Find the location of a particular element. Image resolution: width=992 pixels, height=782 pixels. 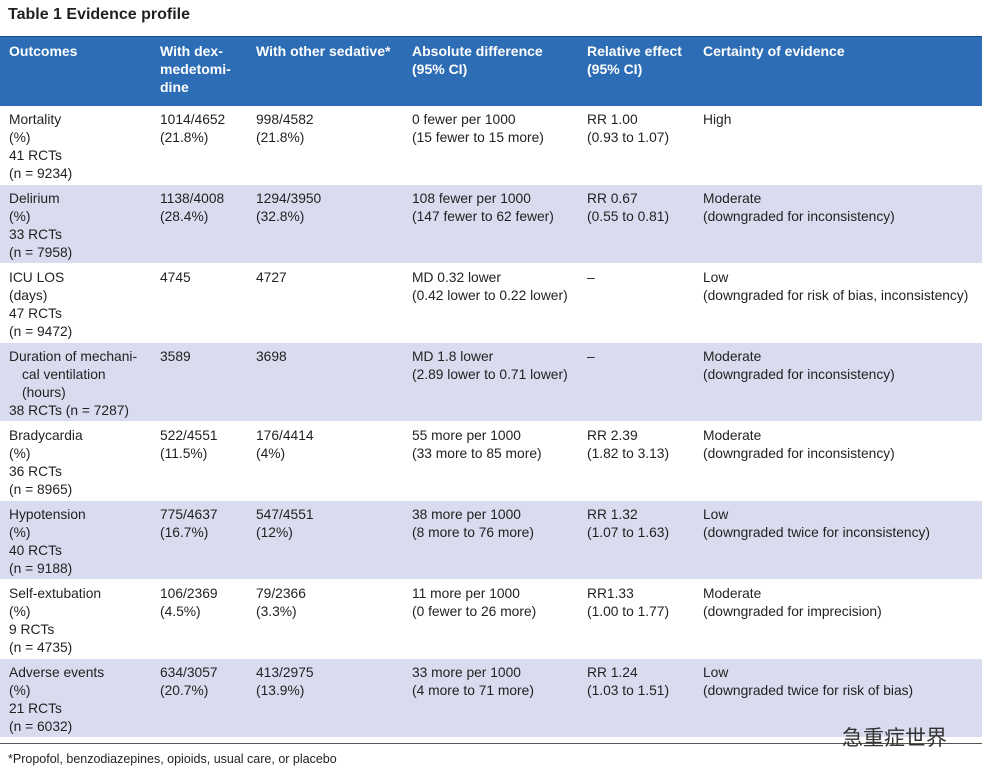

cell-line: 0 fewer per 1000 is located at coordinates (464, 119).